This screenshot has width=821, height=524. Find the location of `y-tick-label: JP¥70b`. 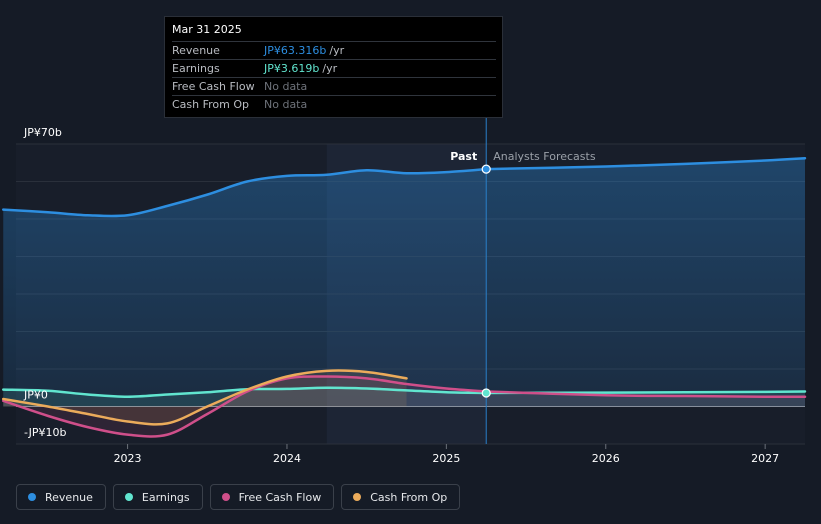

y-tick-label: JP¥70b is located at coordinates (42, 132).